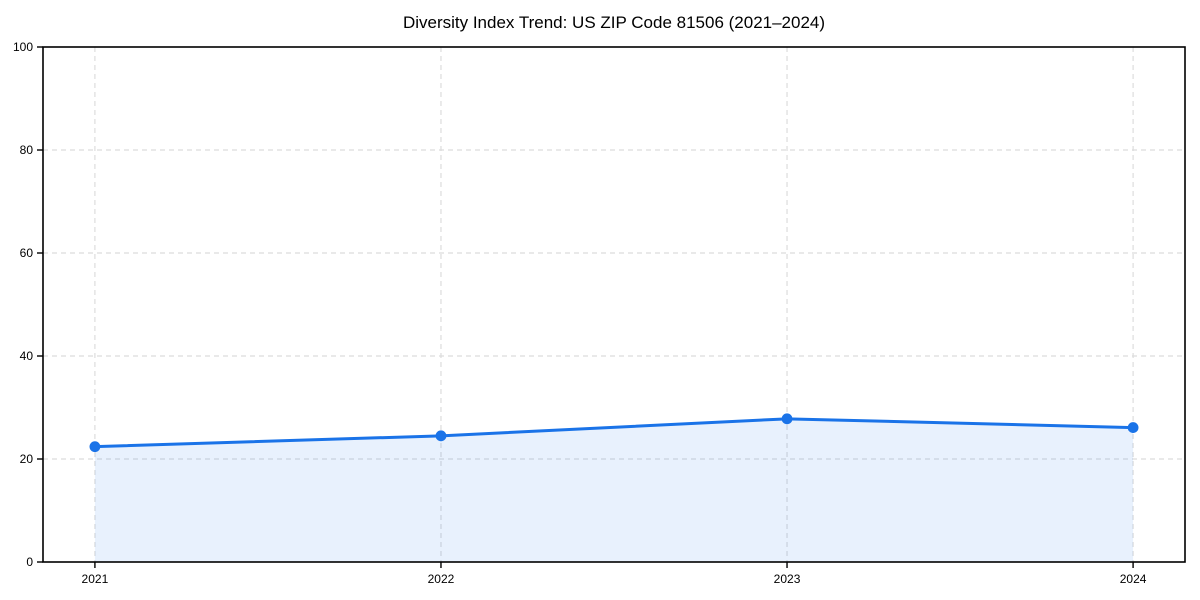 Image resolution: width=1200 pixels, height=600 pixels. Describe the element at coordinates (27, 356) in the screenshot. I see `y-axis-tick-label: 40` at that location.